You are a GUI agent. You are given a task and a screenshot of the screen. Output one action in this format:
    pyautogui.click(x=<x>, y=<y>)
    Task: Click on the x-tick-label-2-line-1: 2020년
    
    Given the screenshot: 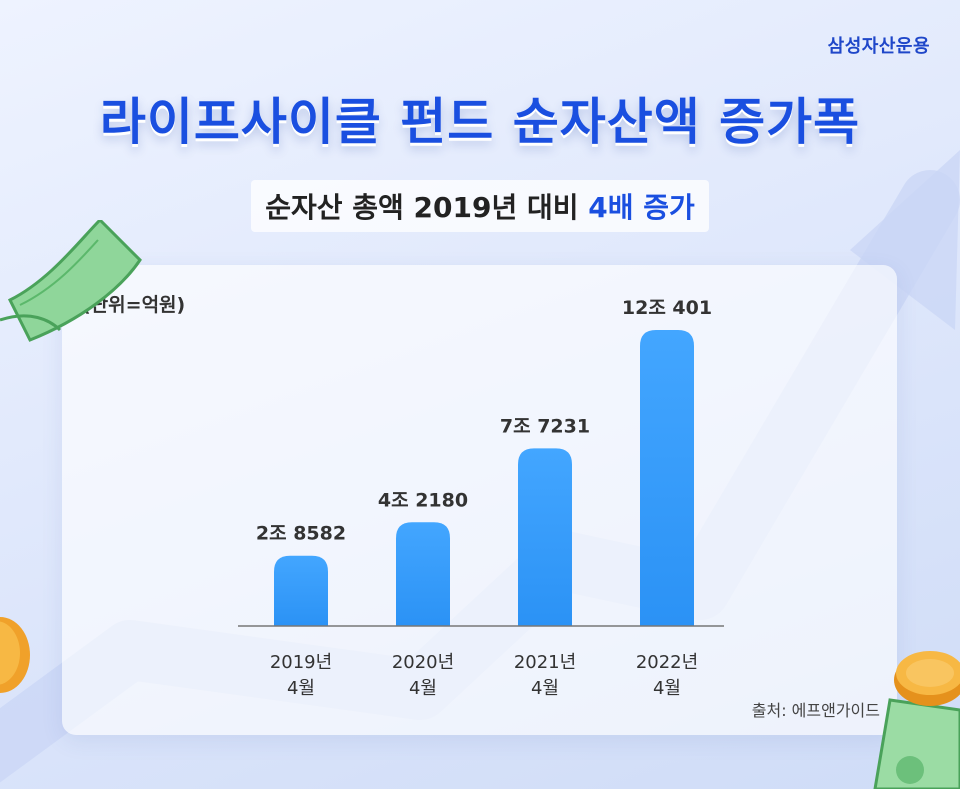 What is the action you would take?
    pyautogui.click(x=423, y=662)
    